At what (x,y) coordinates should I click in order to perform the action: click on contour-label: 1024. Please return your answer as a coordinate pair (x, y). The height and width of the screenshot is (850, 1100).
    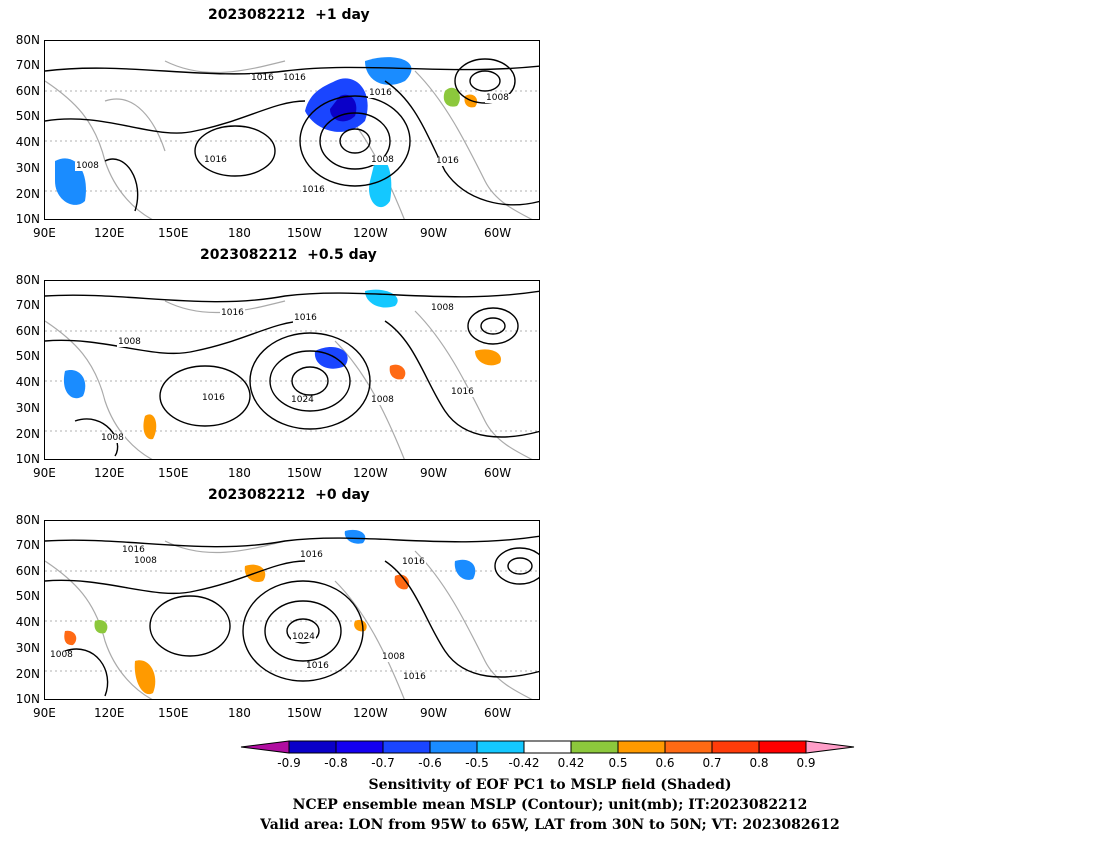
    Looking at the image, I should click on (302, 400).